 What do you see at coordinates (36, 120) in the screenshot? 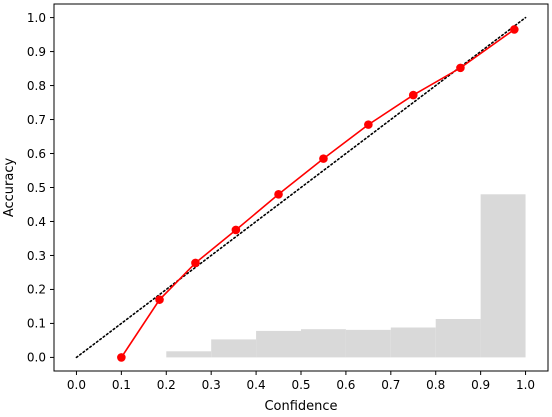
I see `y-tick-label-7: 0.7` at bounding box center [36, 120].